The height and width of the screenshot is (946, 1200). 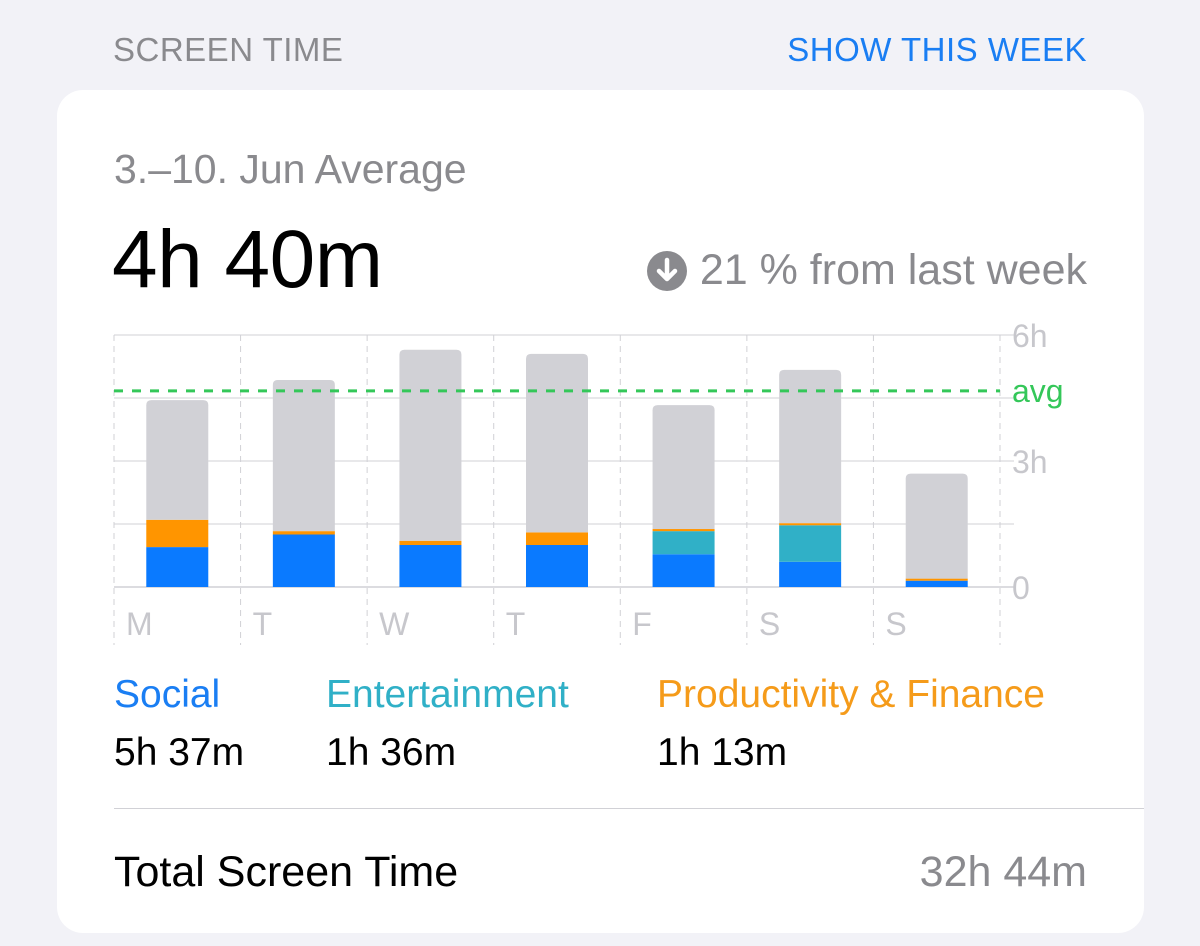 I want to click on date-range-label: 3.–10. Jun Average, so click(x=290, y=169).